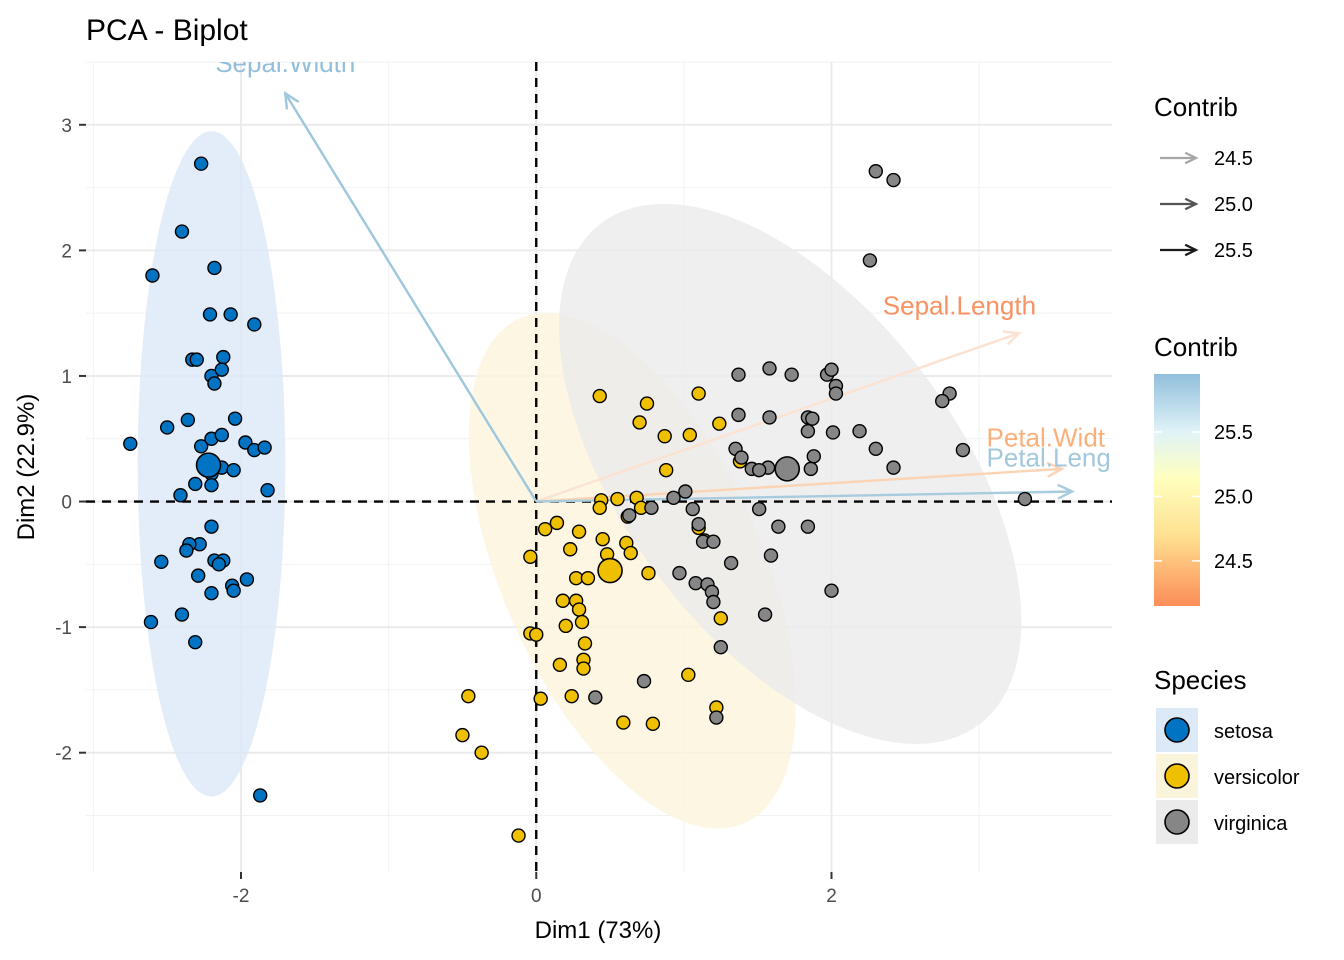  Describe the element at coordinates (598, 930) in the screenshot. I see `x-axis-title: Dim1 (73%)` at that location.